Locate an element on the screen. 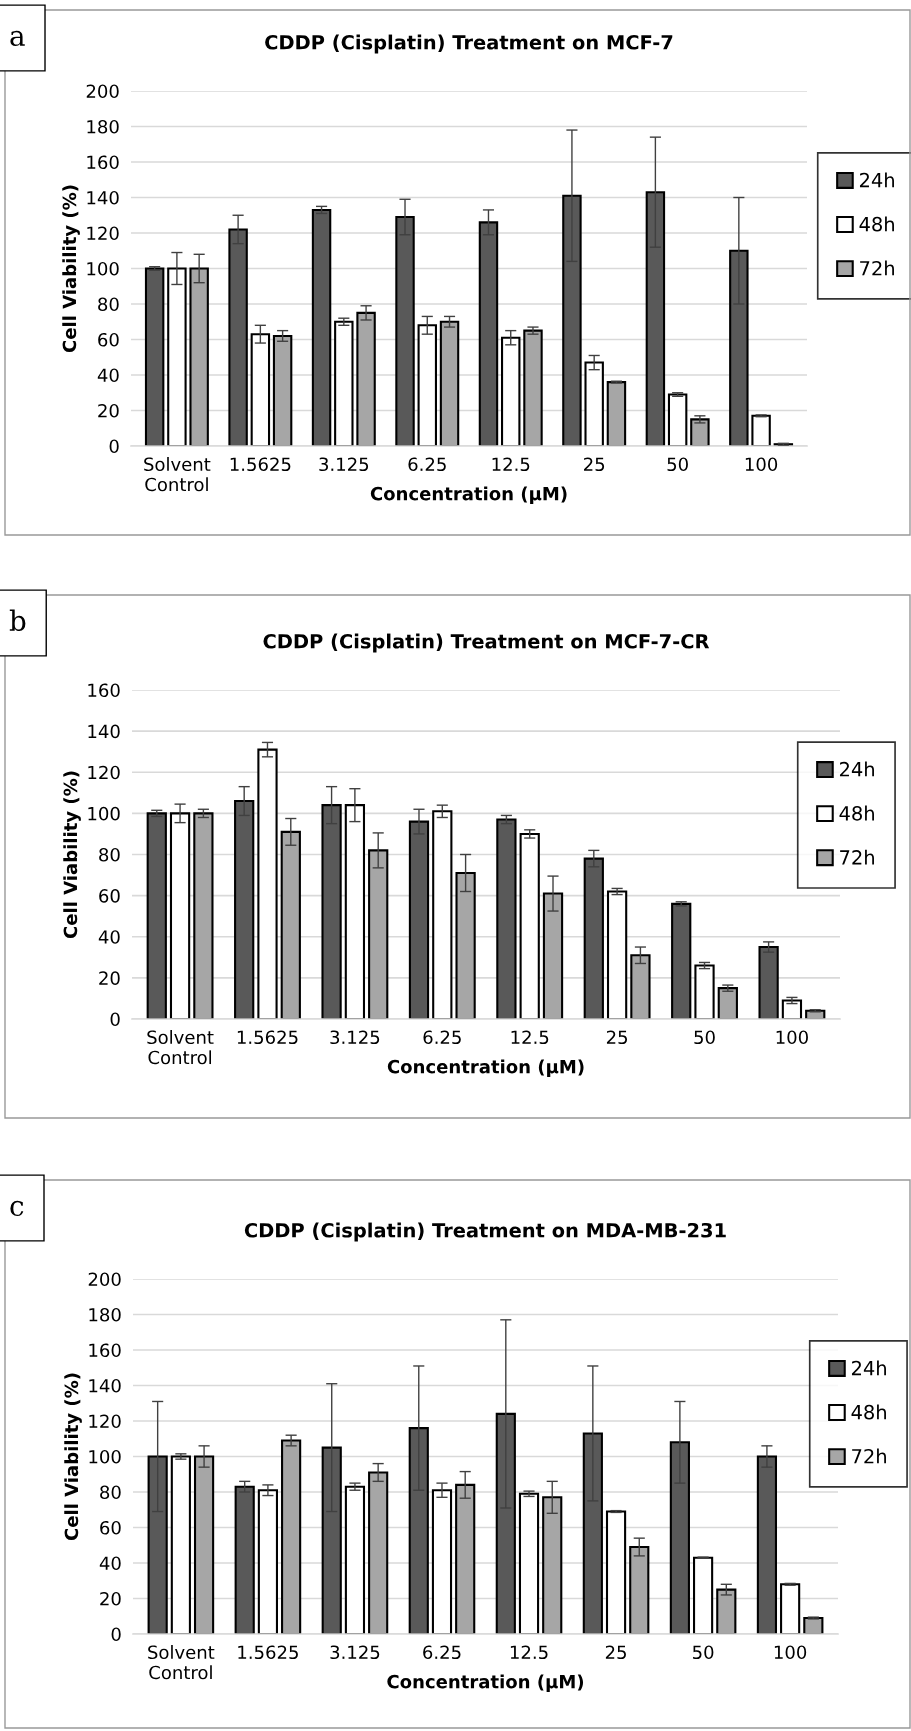 The width and height of the screenshot is (911, 1731). text: c is located at coordinates (17, 1208).